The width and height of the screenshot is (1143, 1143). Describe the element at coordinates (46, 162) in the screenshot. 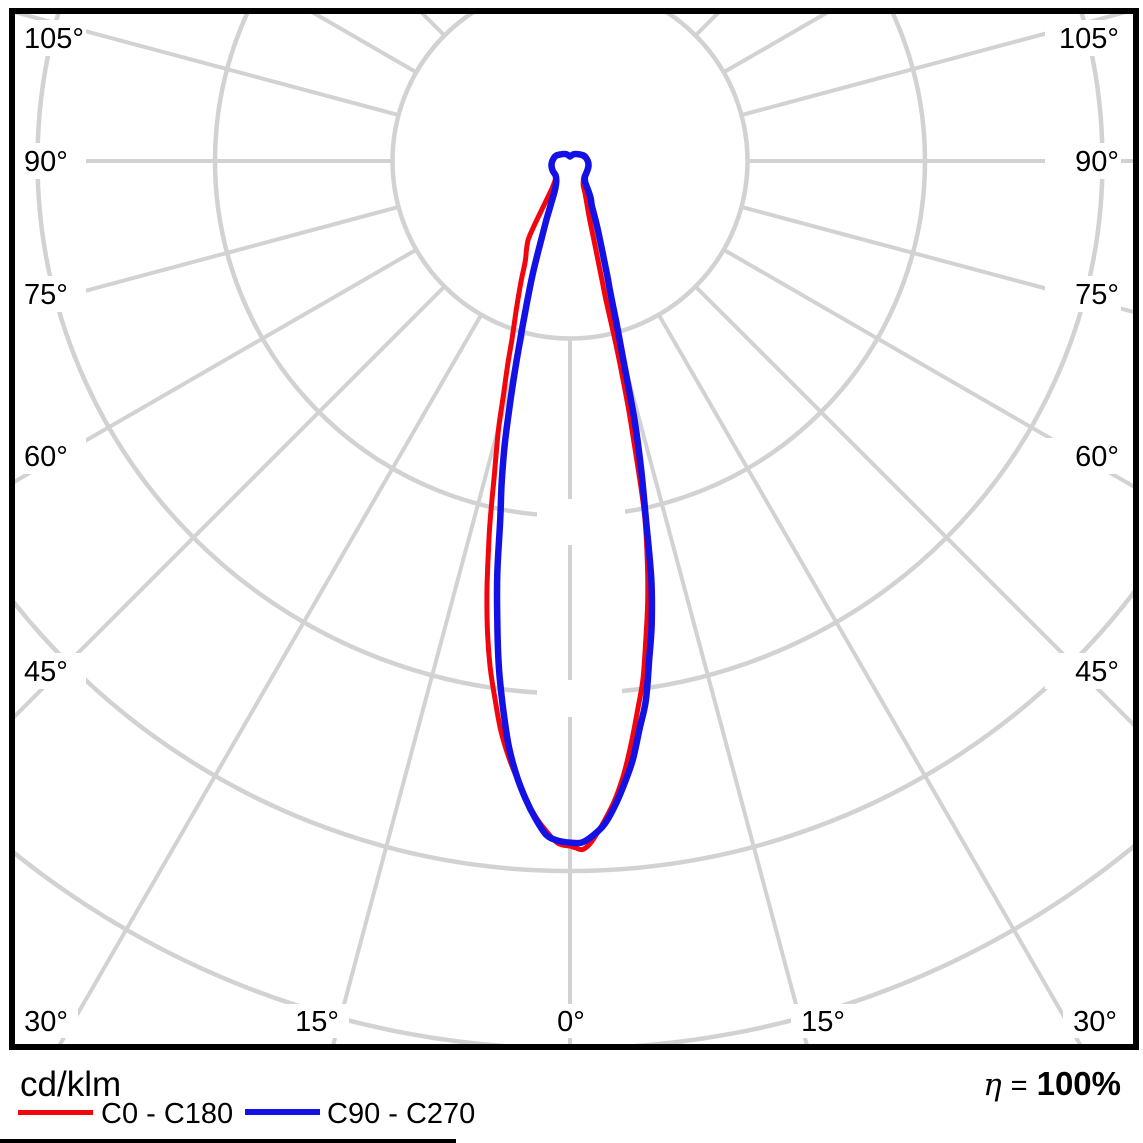

I see `angle-label-left: 90°` at that location.